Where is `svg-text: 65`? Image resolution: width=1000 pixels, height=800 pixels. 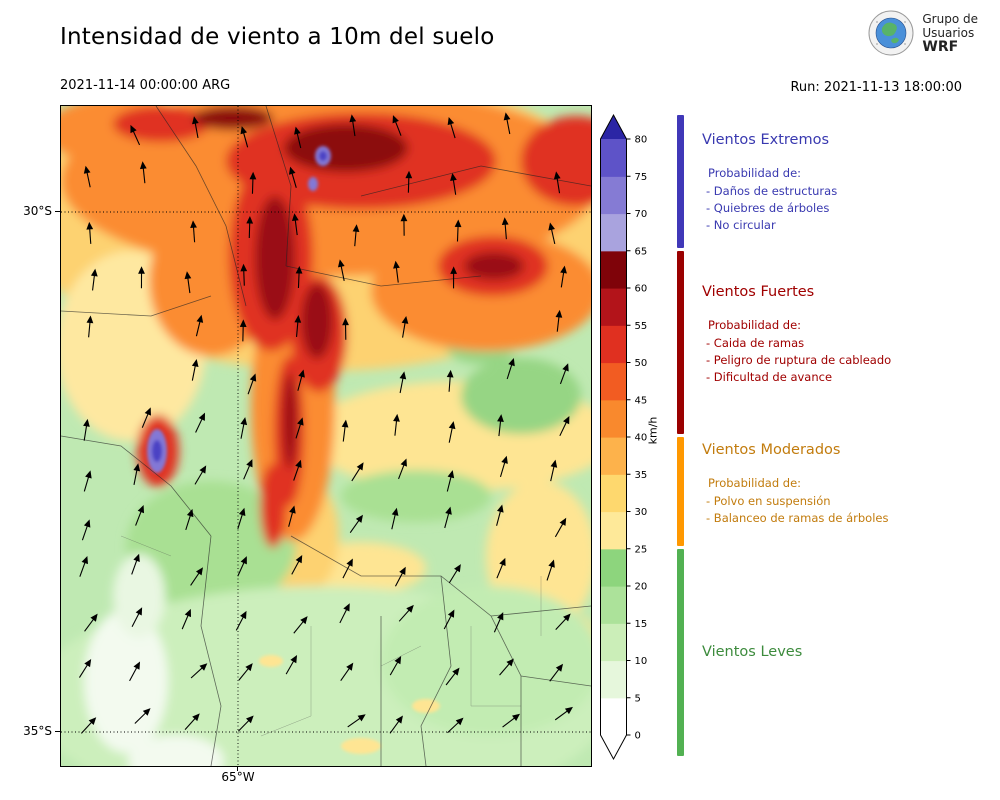 svg-text: 65 is located at coordinates (641, 251).